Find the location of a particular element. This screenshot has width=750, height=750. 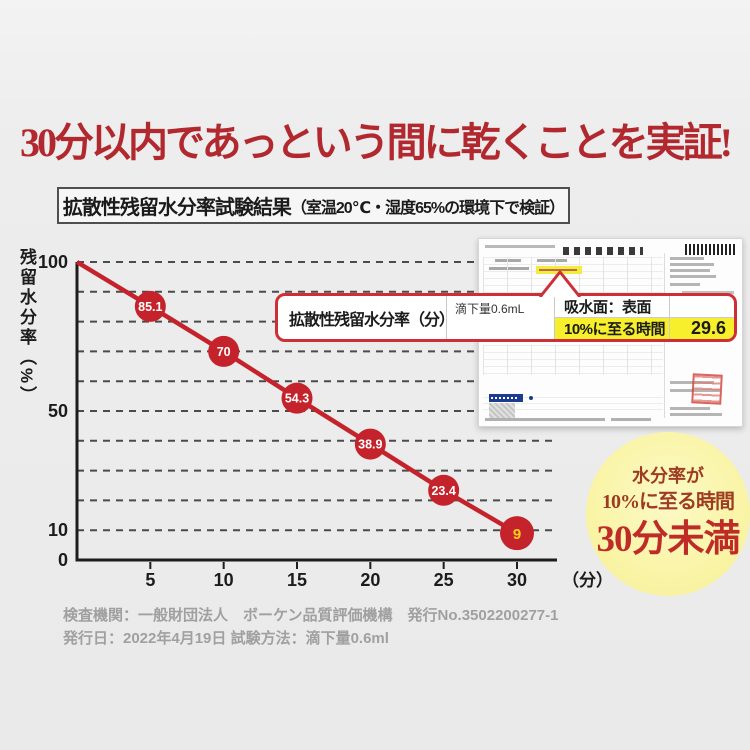

callout-pointer-icon is located at coordinates (560, 283).